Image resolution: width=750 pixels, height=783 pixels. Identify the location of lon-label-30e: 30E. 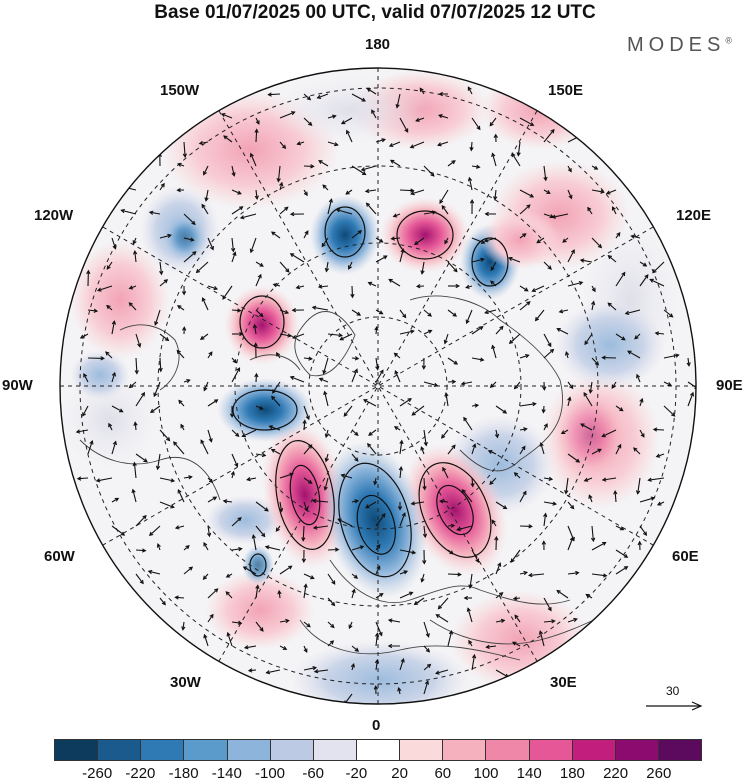
(563, 682).